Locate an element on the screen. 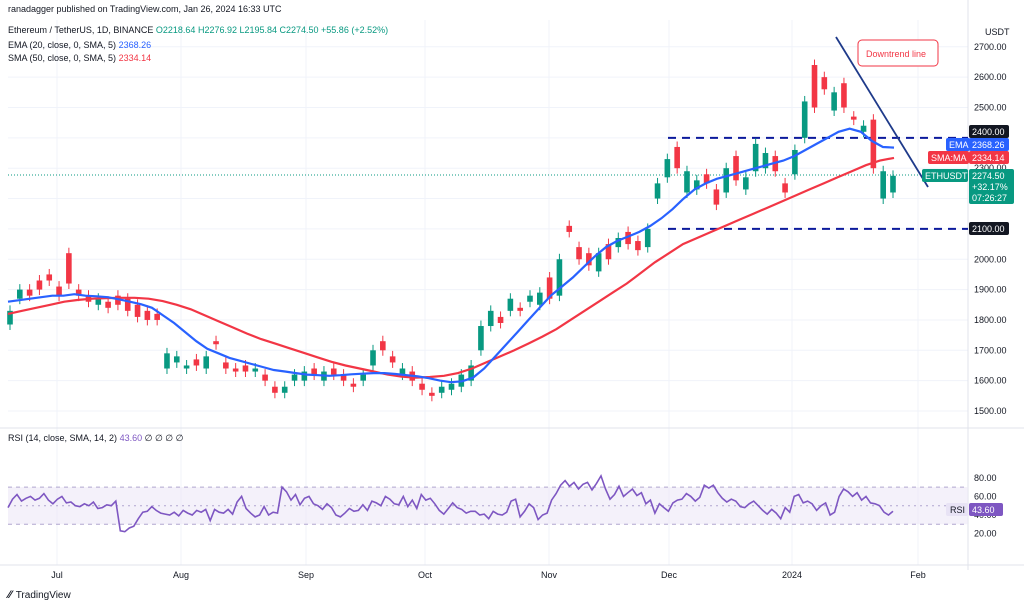 The image size is (1024, 609). eth-change: +32.17% is located at coordinates (990, 187).